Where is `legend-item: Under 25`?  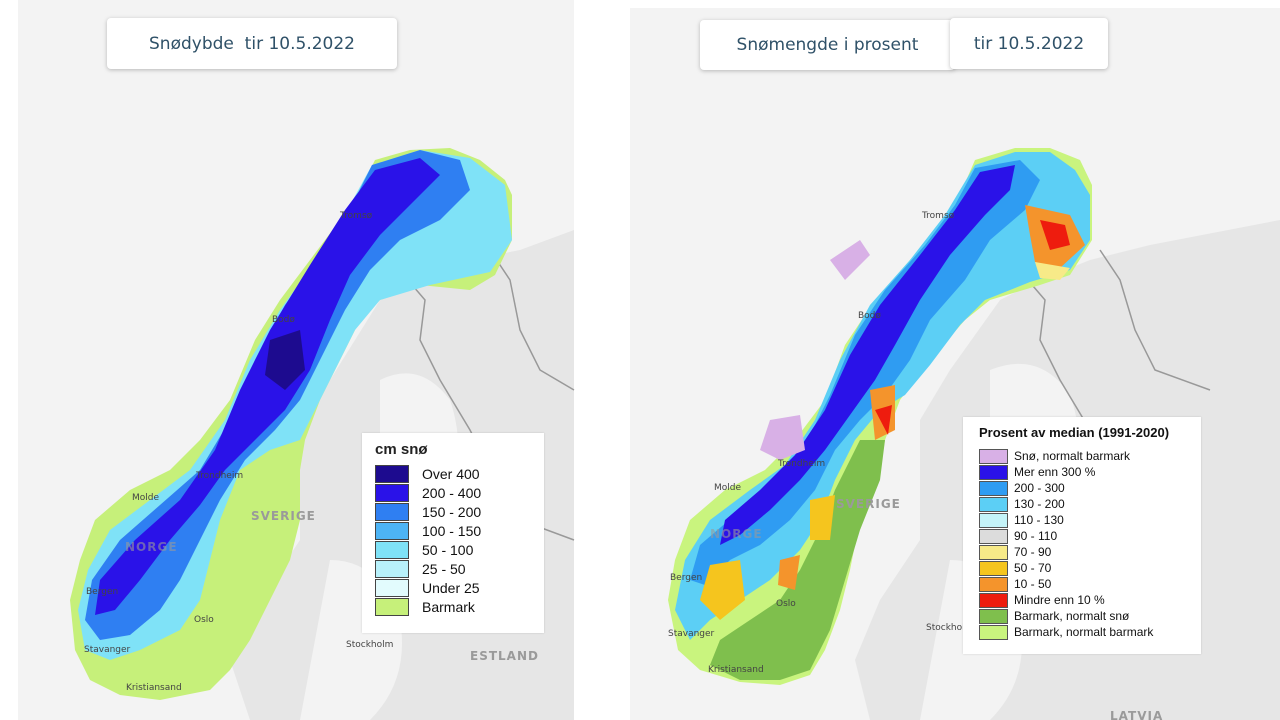
legend-item: Under 25 is located at coordinates (427, 587).